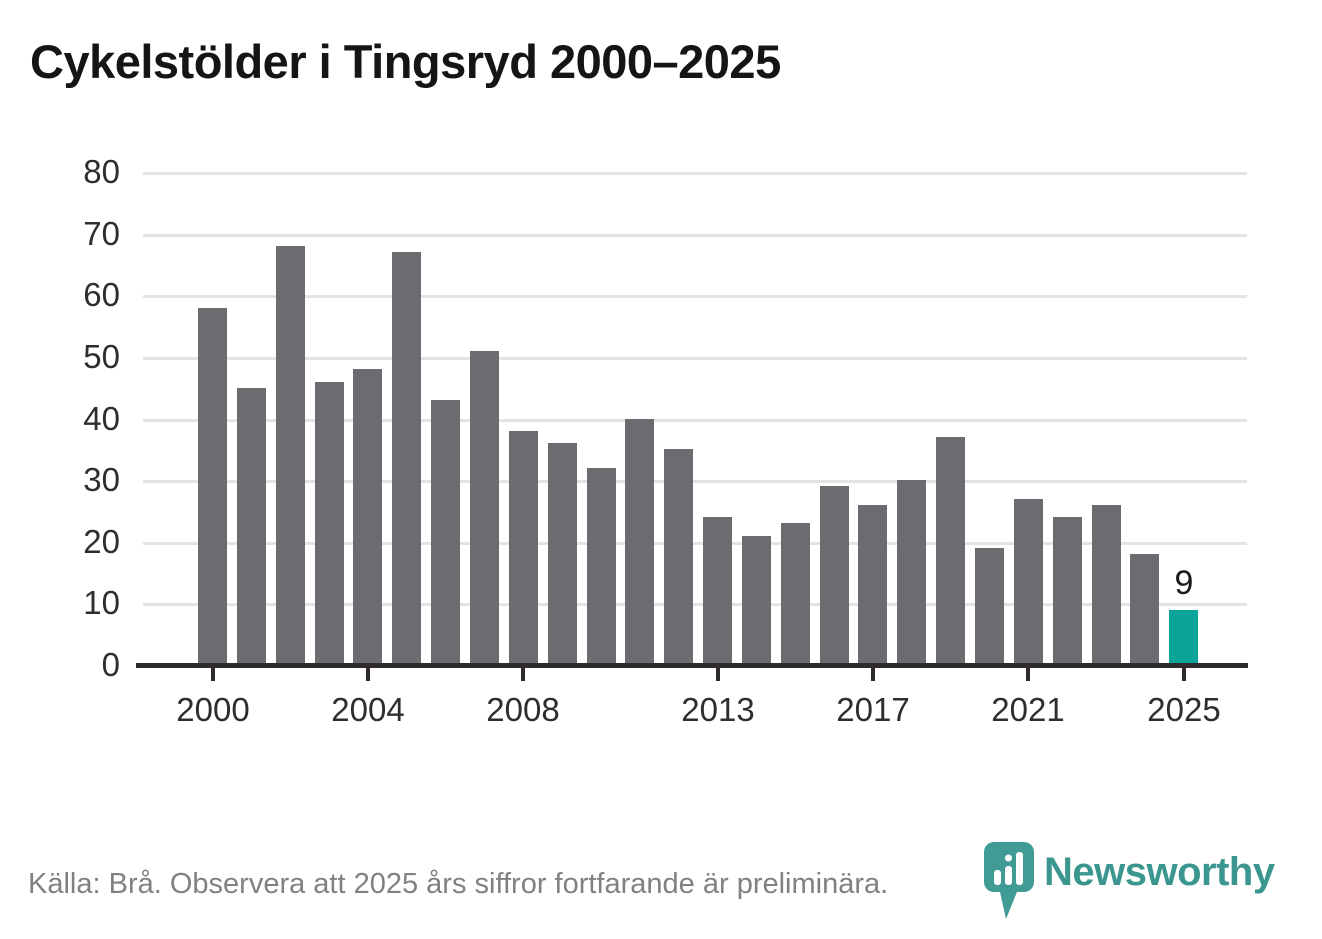 This screenshot has width=1322, height=939. What do you see at coordinates (562, 554) in the screenshot?
I see `bar-2009` at bounding box center [562, 554].